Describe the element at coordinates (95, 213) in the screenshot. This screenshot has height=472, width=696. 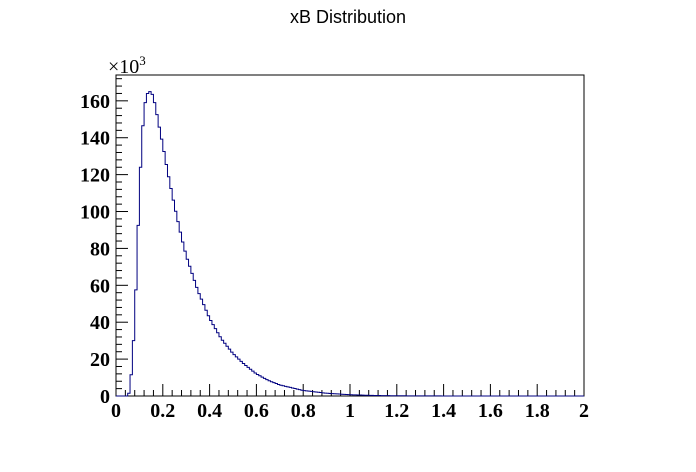
I see `y-tick-label: 100` at that location.